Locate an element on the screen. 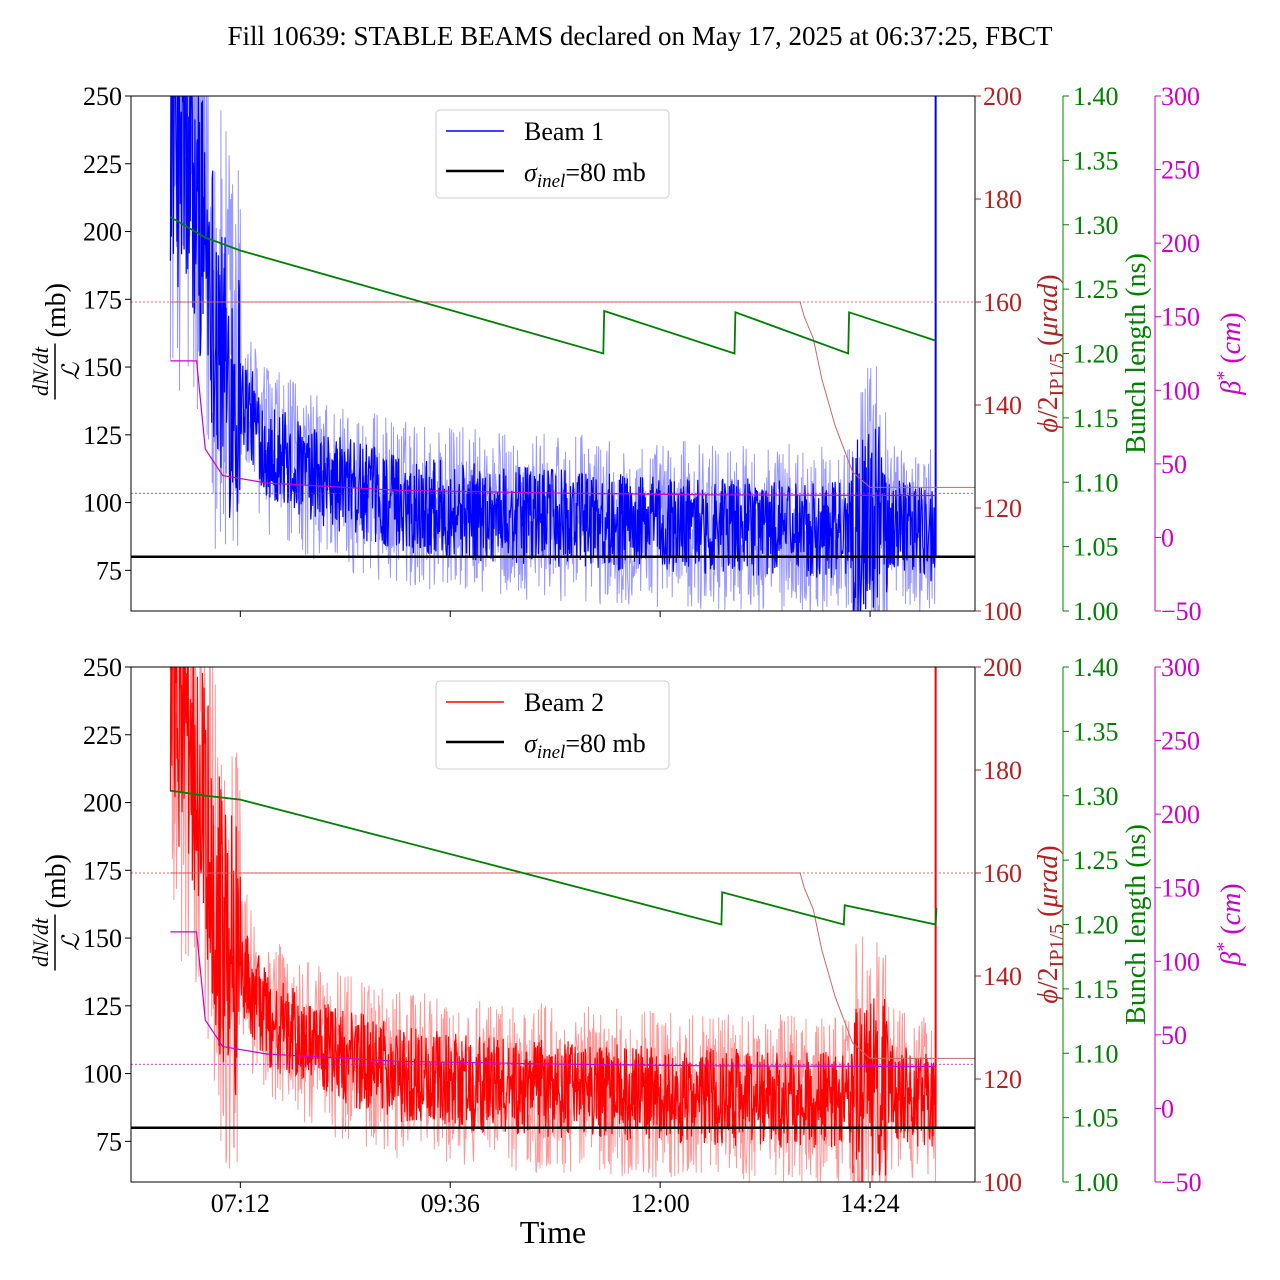  legend: Beam 1 σinel=80 mb is located at coordinates (552, 154).